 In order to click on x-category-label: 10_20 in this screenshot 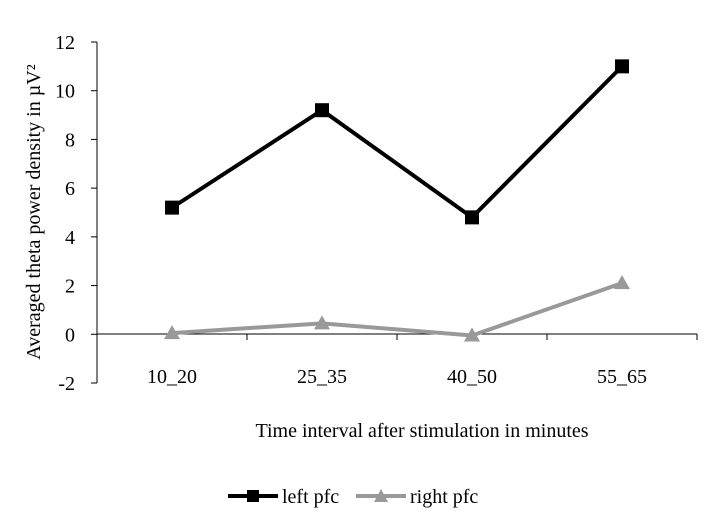, I will do `click(172, 377)`.